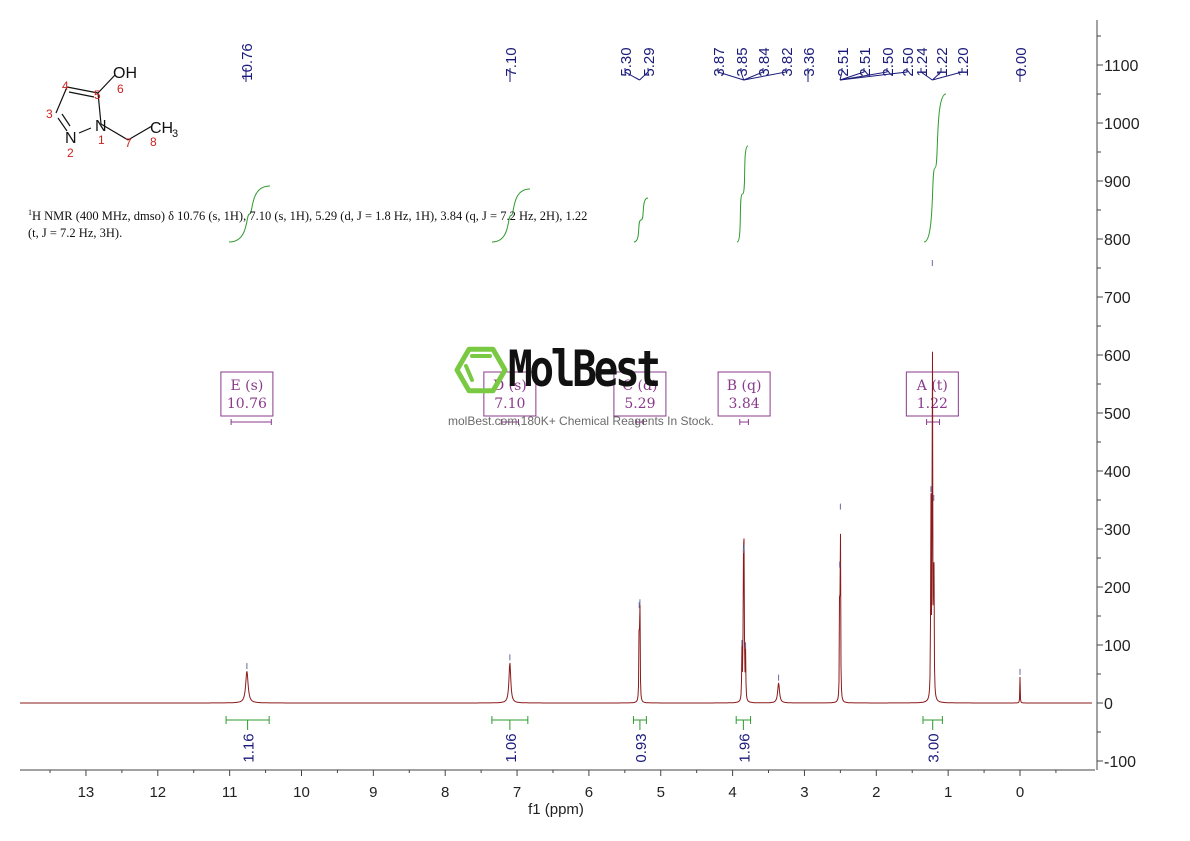  What do you see at coordinates (649, 61) in the screenshot?
I see `peak-shift-label: 5.29` at bounding box center [649, 61].